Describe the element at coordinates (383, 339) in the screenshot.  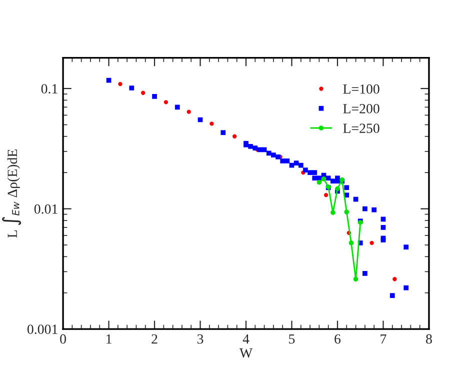
I see `x-tick-label: 7` at that location.